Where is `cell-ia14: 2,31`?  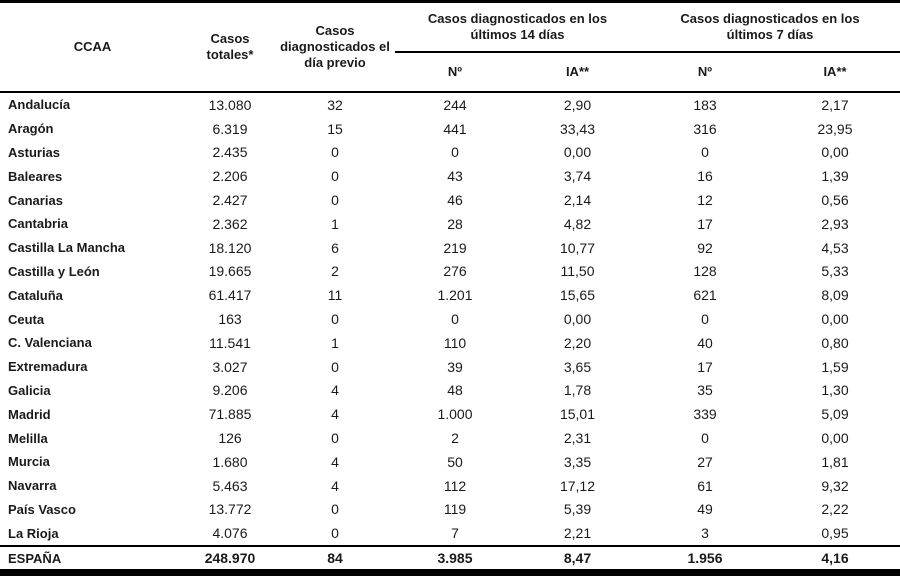
cell-ia14: 2,31 is located at coordinates (577, 438).